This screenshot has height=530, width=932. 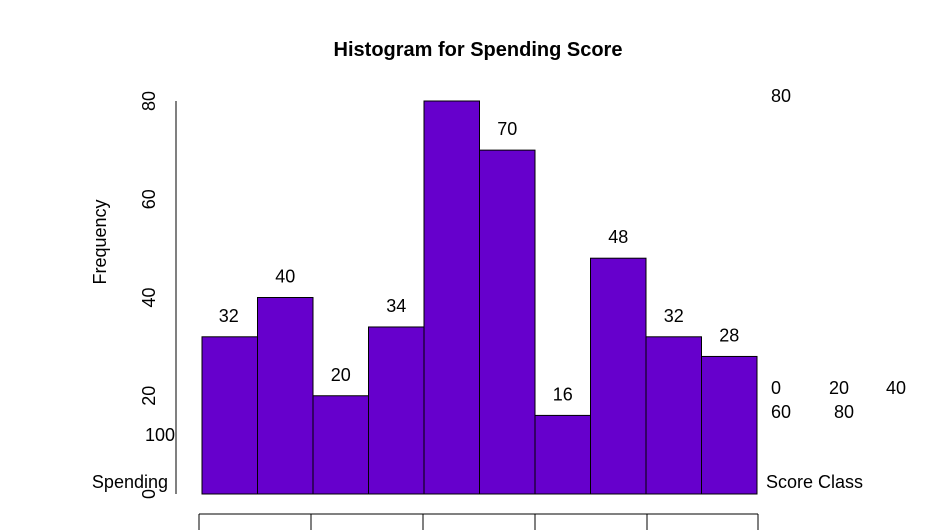 I want to click on bar-data-label: 70, so click(x=507, y=129).